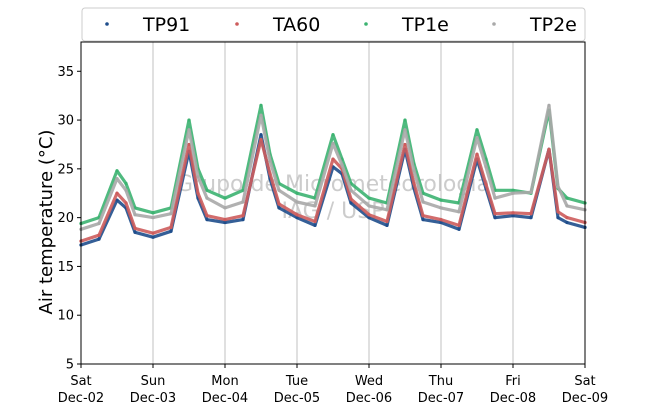 This screenshot has height=413, width=650. I want to click on x-tick-label-date: Dec-05, so click(297, 398).